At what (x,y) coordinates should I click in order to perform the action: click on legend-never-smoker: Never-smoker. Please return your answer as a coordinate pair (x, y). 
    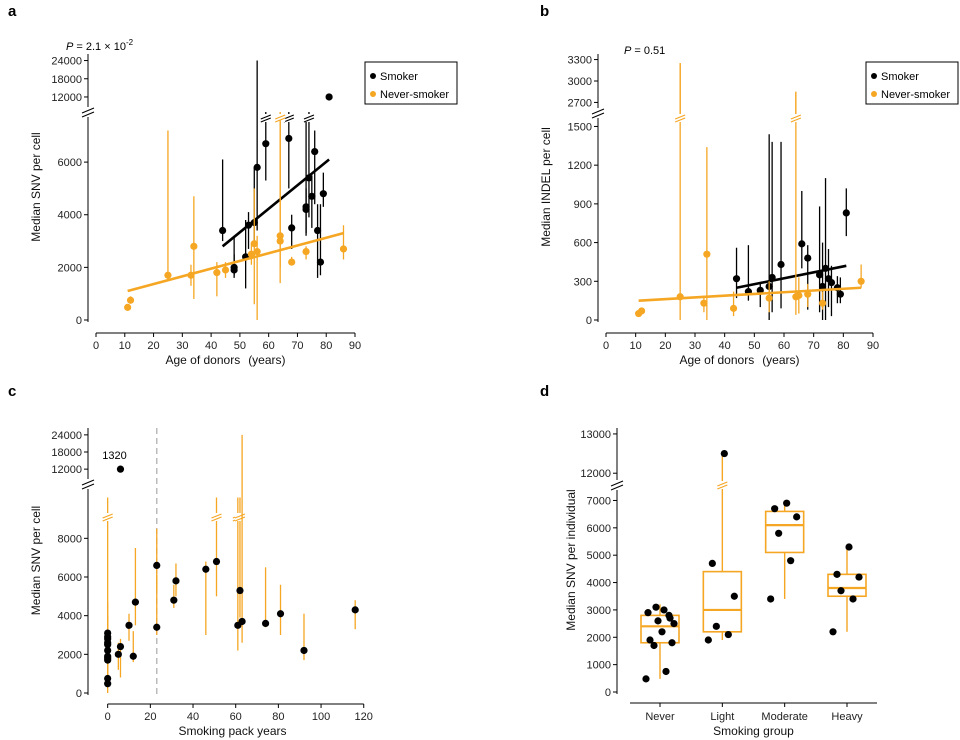
    Looking at the image, I should click on (414, 95).